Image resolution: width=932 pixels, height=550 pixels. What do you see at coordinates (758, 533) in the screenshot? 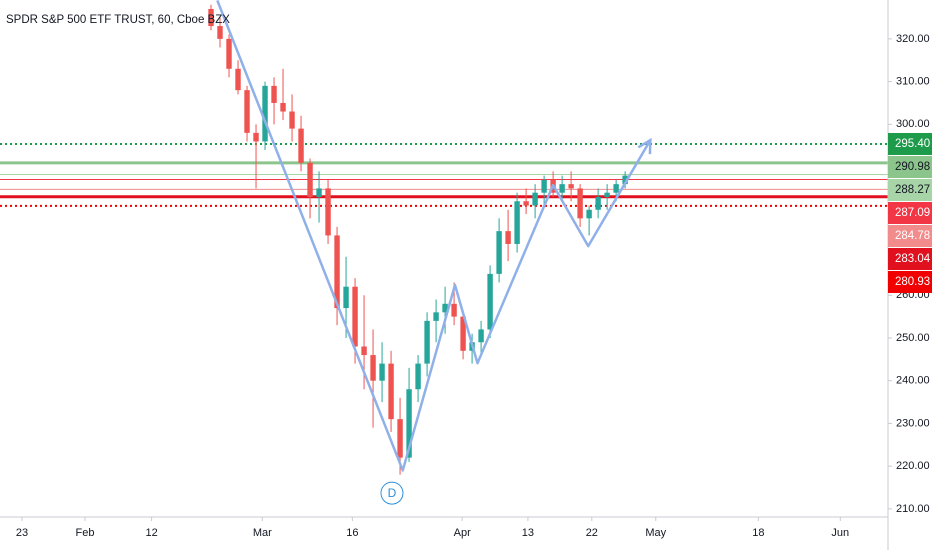
I see `x-tick-label: 18` at bounding box center [758, 533].